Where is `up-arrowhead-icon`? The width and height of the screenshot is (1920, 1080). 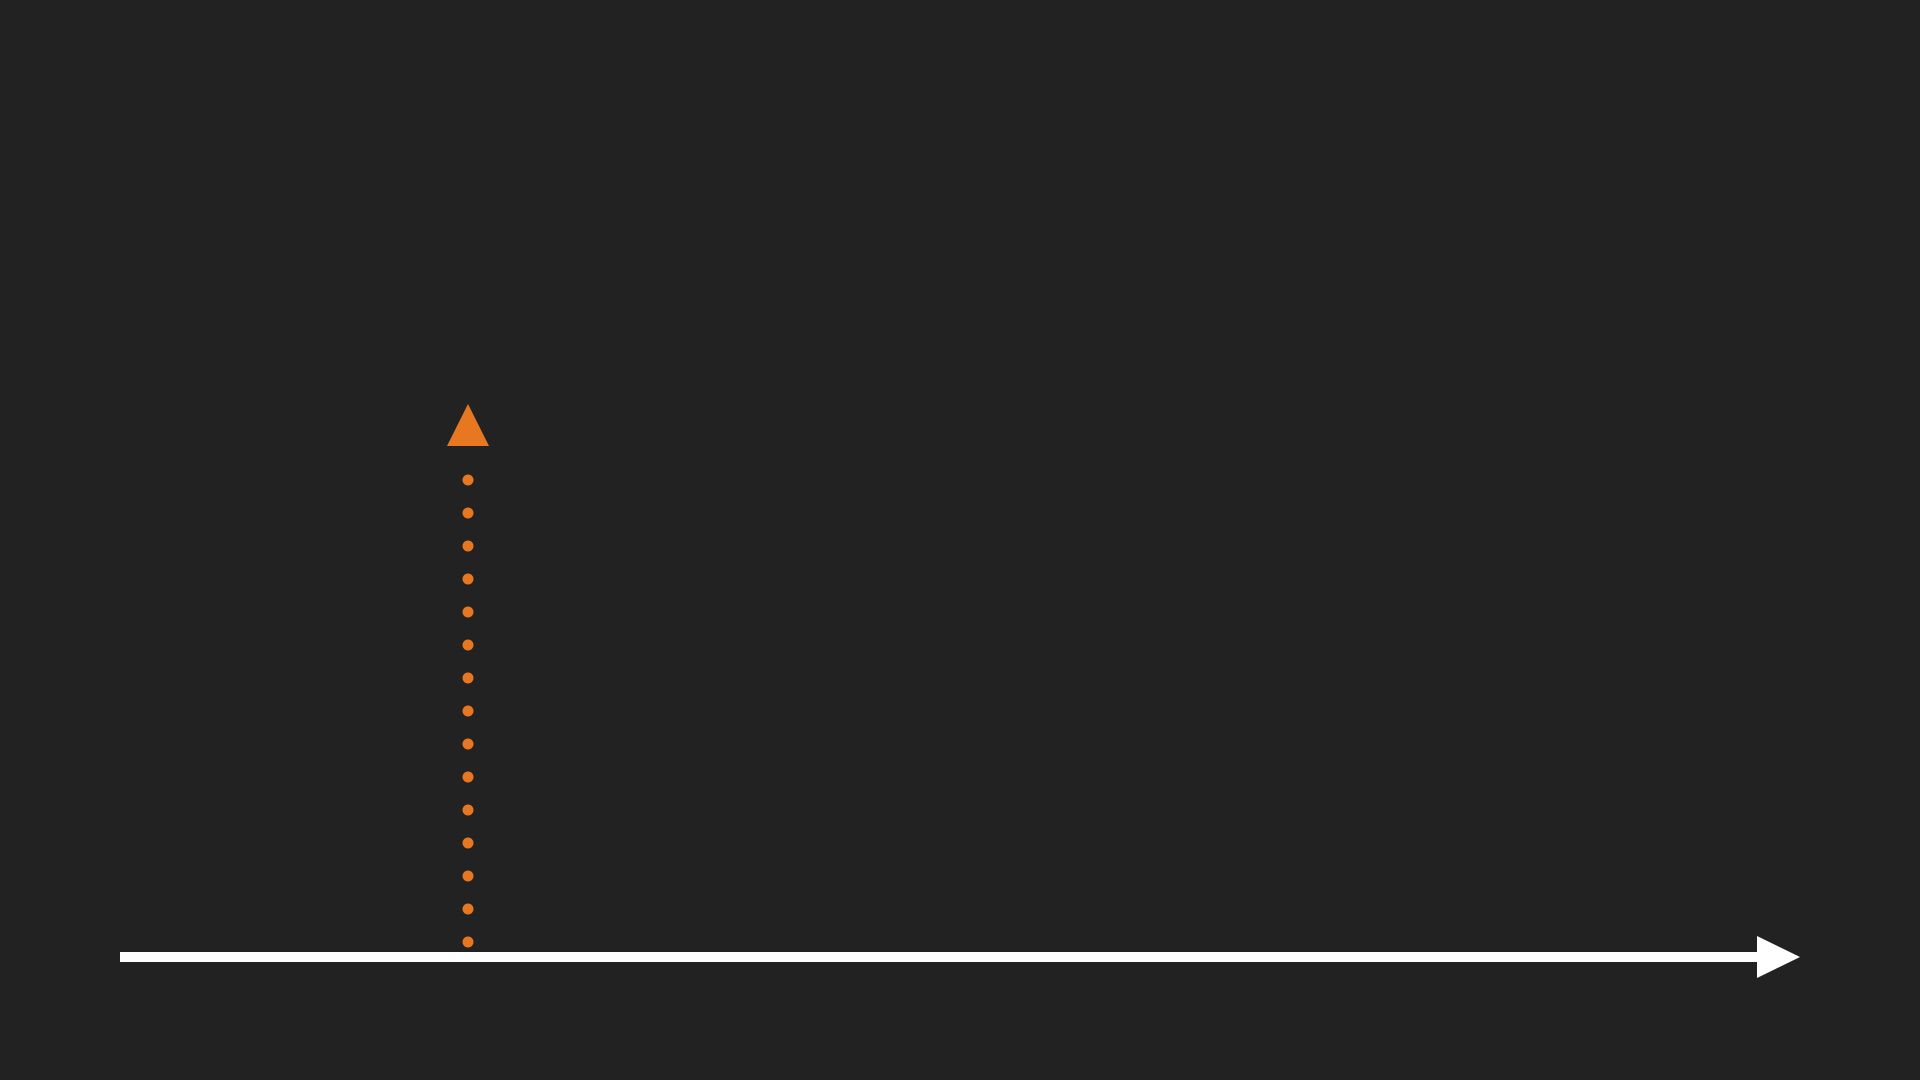 up-arrowhead-icon is located at coordinates (468, 425).